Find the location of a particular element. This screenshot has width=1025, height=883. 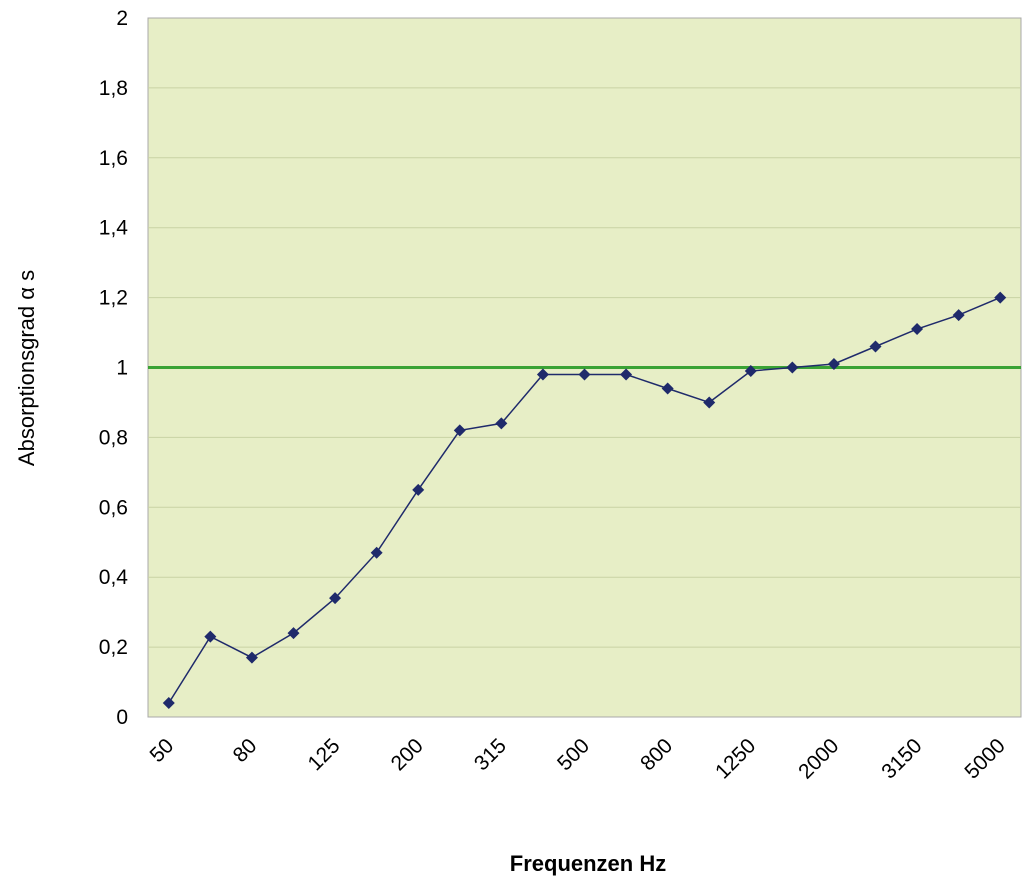

y-tick-label: 1,4 is located at coordinates (114, 228).